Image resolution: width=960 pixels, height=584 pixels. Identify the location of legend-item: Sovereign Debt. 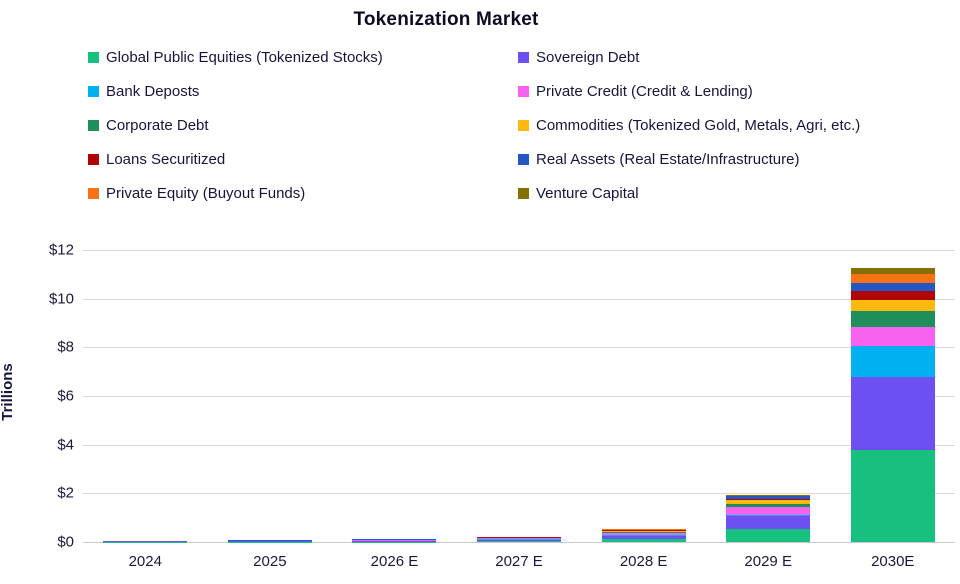
(733, 57).